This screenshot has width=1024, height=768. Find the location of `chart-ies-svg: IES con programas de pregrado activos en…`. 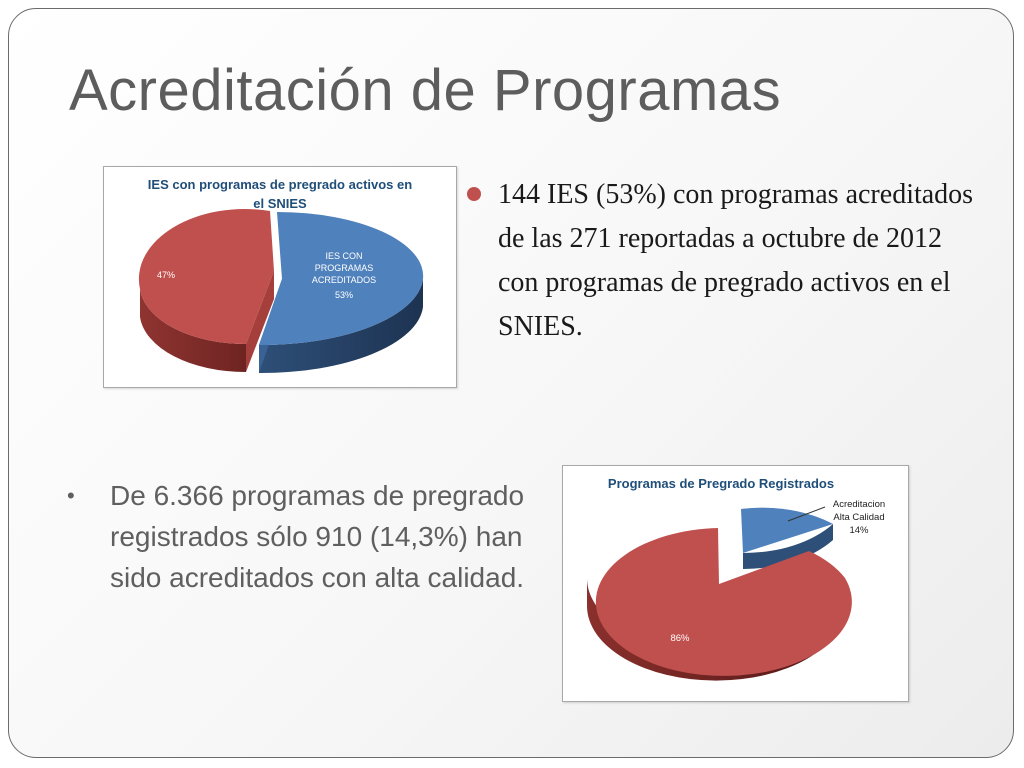

chart-ies-svg: IES con programas de pregrado activos en… is located at coordinates (281, 275).